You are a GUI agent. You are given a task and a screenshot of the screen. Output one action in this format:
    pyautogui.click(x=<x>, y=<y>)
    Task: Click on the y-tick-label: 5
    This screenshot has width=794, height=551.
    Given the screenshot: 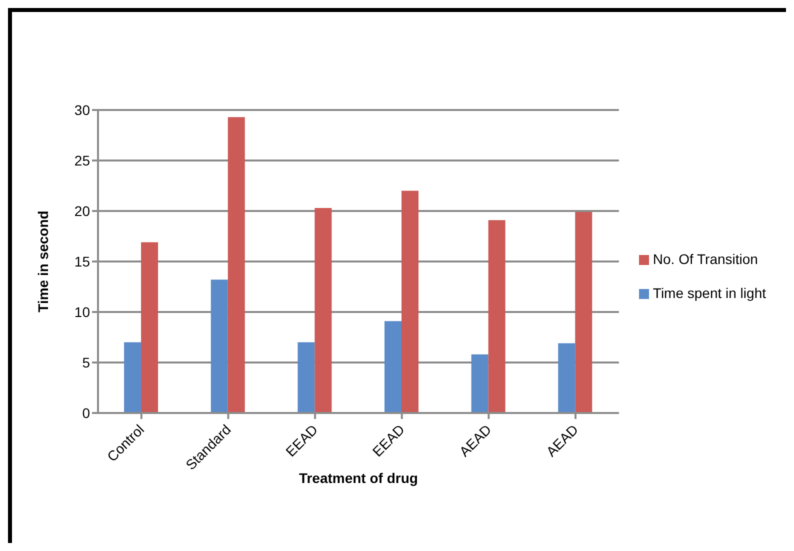 What is the action you would take?
    pyautogui.click(x=86, y=362)
    